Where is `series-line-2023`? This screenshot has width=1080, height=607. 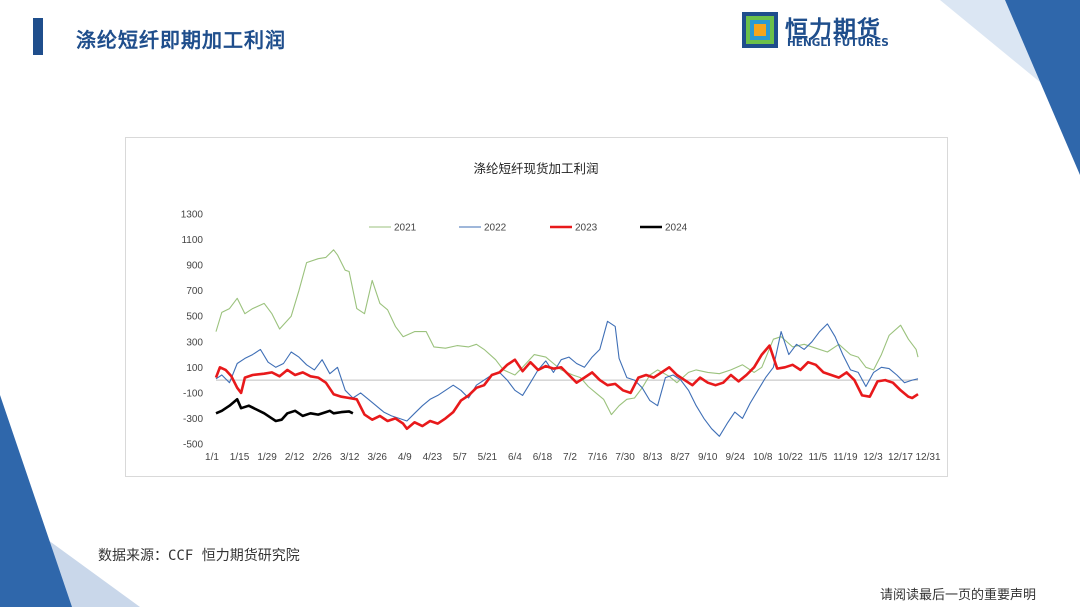 series-line-2023 is located at coordinates (566, 387).